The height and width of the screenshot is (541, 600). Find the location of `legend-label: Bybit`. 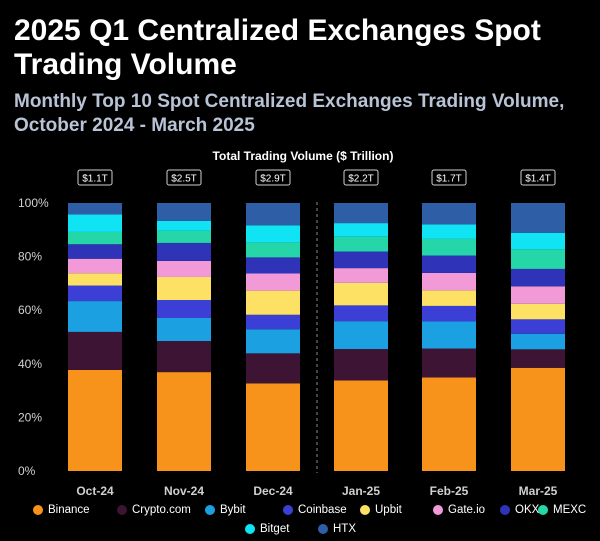

legend-label: Bybit is located at coordinates (233, 510).